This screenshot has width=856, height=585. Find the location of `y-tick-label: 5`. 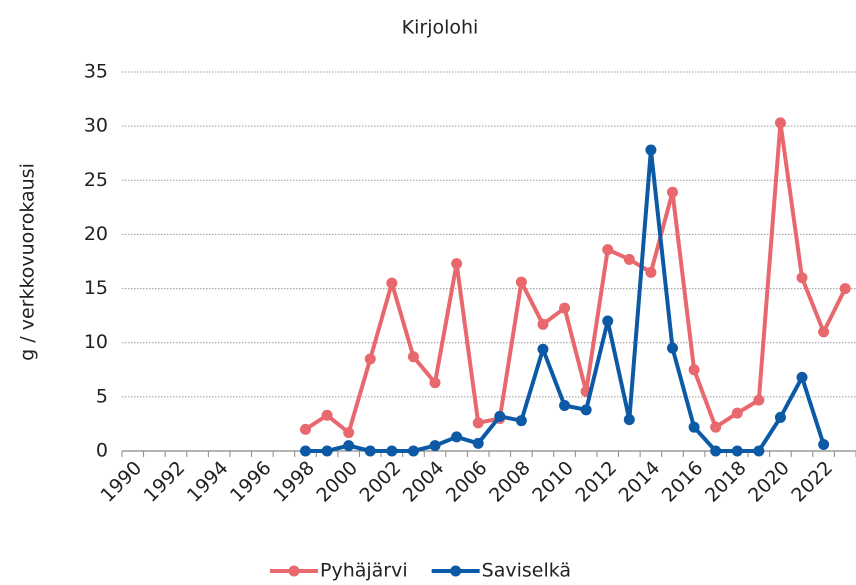

y-tick-label: 5 is located at coordinates (102, 396).